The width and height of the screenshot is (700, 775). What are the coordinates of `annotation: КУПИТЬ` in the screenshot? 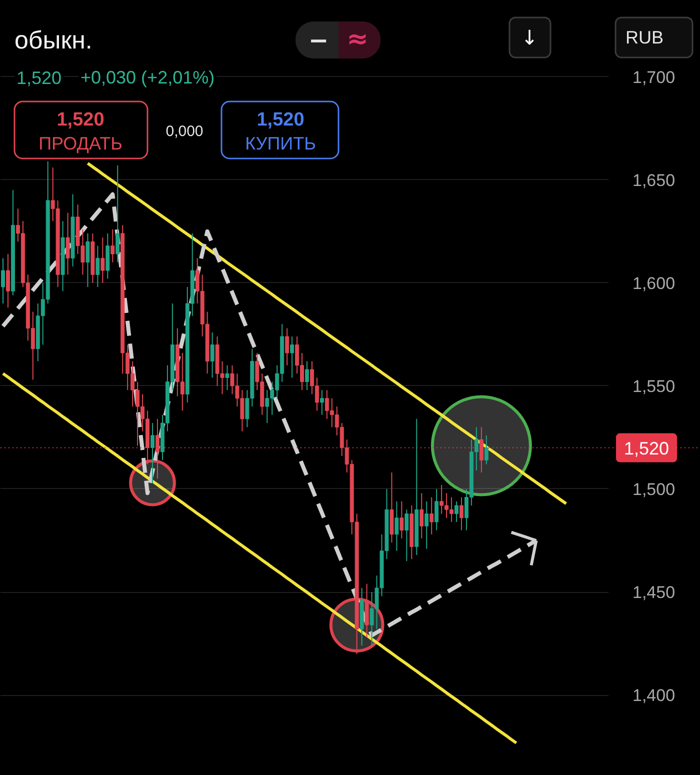 It's located at (280, 144).